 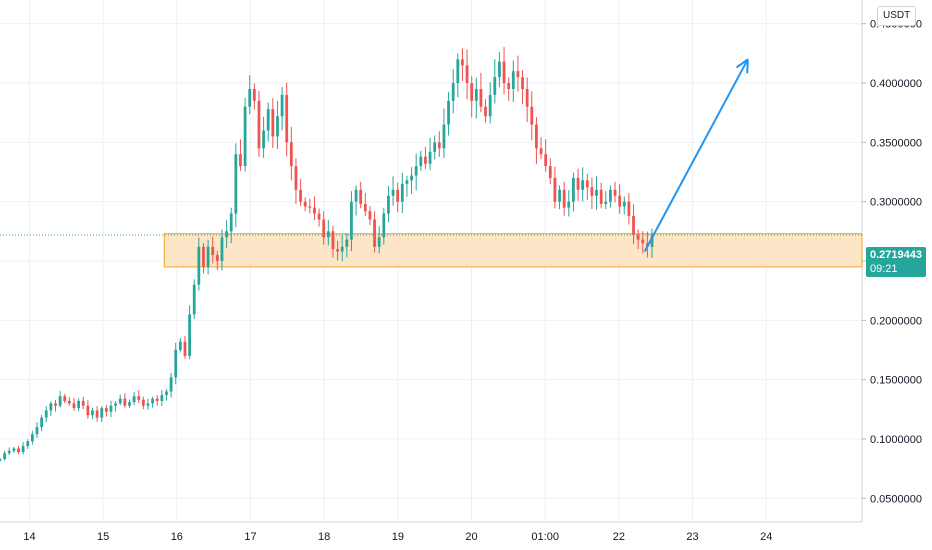 I want to click on y-tick-label: 0.4000000, so click(x=896, y=84).